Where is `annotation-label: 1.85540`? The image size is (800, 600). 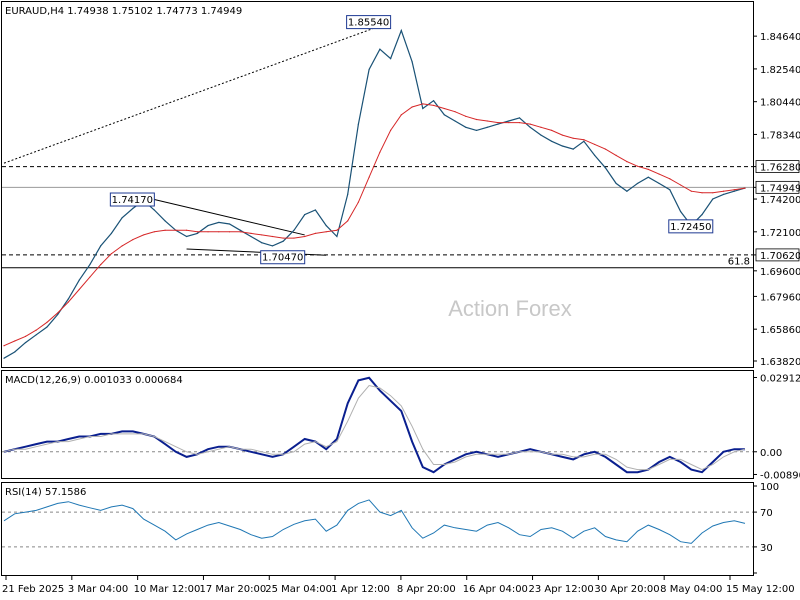 annotation-label: 1.85540 is located at coordinates (368, 23).